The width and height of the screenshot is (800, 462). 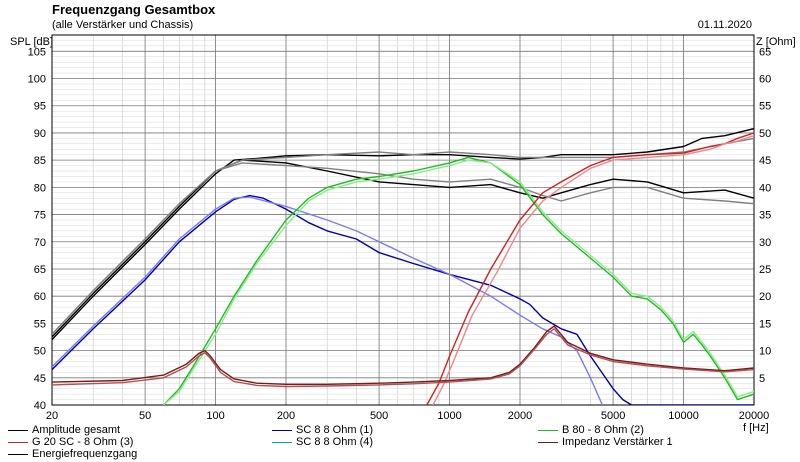 What do you see at coordinates (40, 270) in the screenshot?
I see `y-tick-label: 65` at bounding box center [40, 270].